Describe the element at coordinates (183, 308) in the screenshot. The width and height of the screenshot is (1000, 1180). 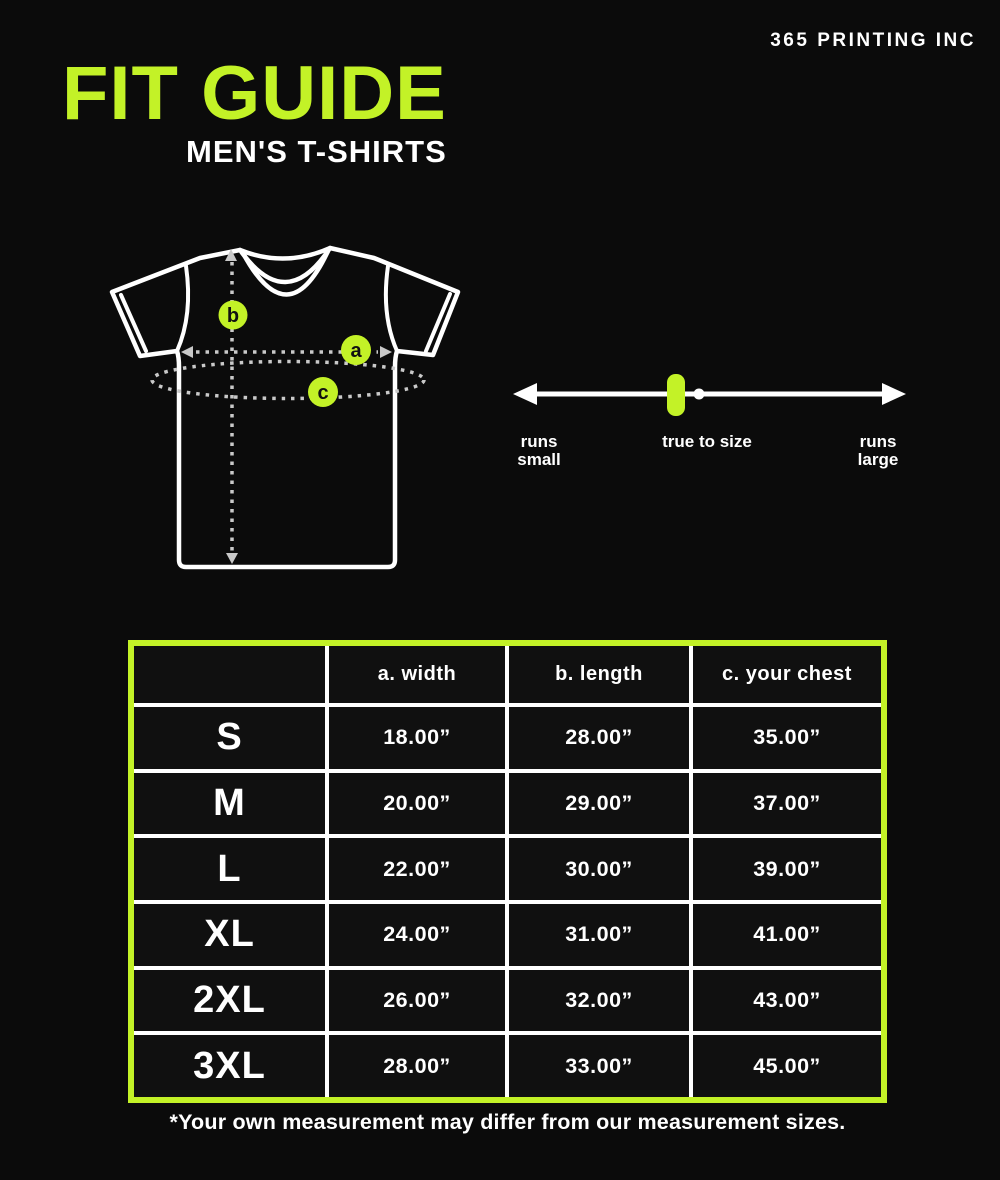
I see `left-armhole-seam` at that location.